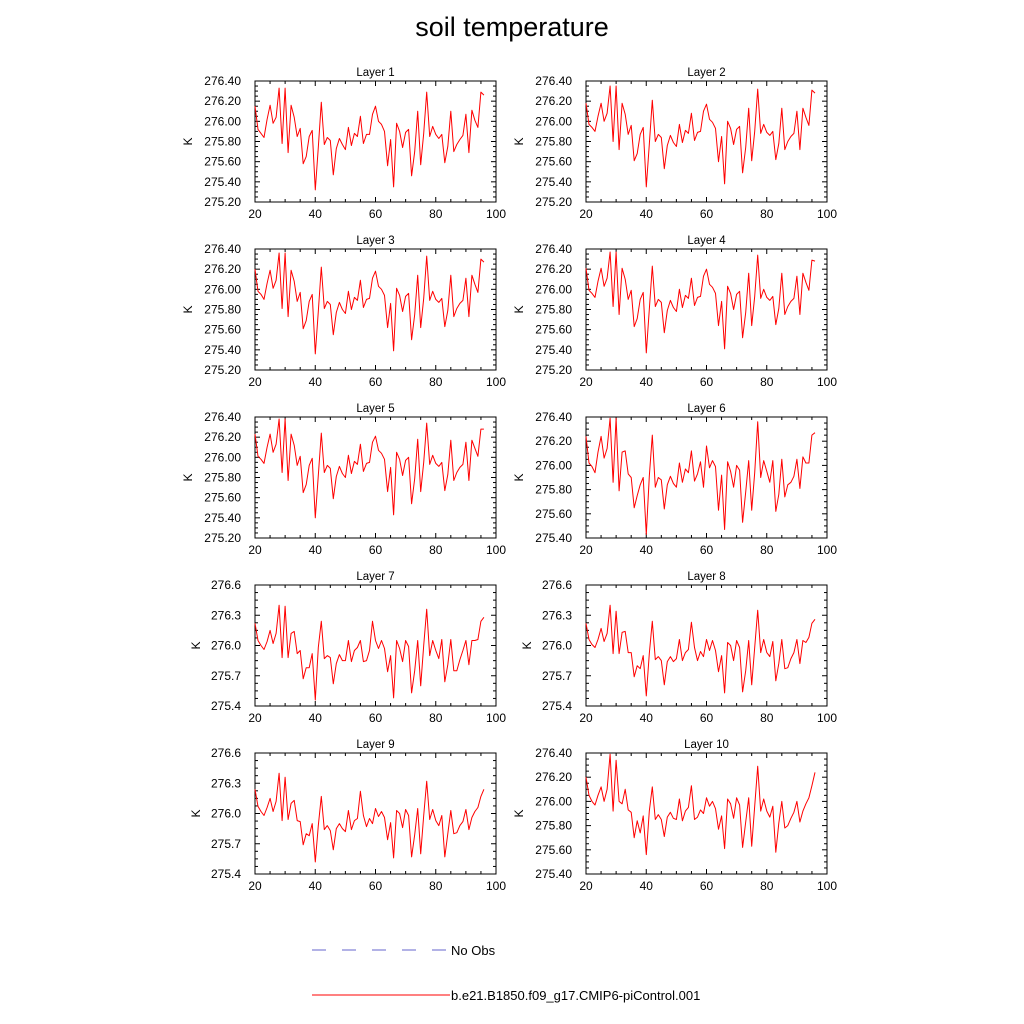 This screenshot has width=1024, height=1024. Describe the element at coordinates (375, 577) in the screenshot. I see `panel-title-layer-7: Layer 7` at that location.